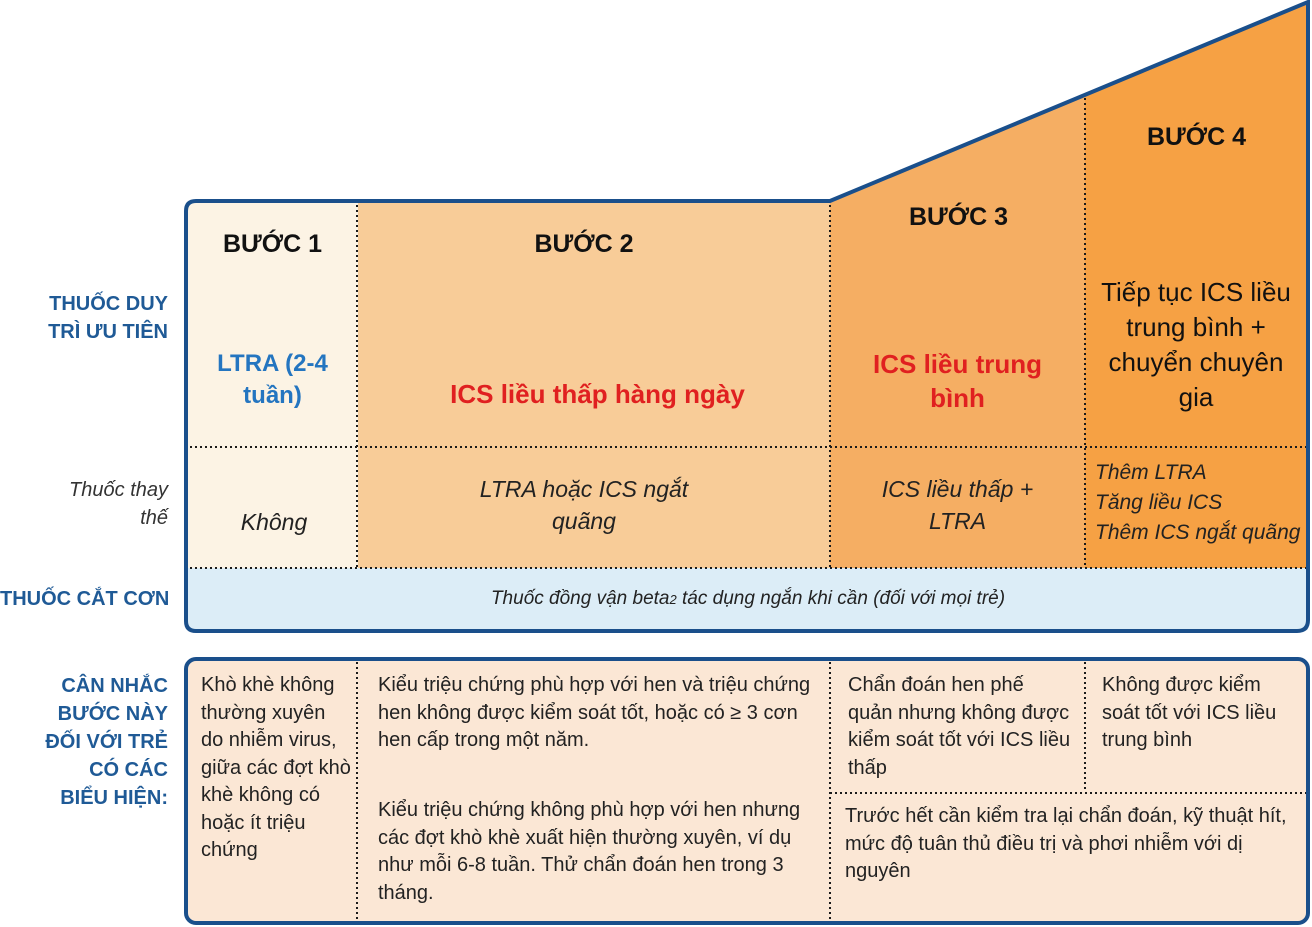 The height and width of the screenshot is (927, 1312). I want to click on step1-title: BƯỚC 1, so click(272, 244).